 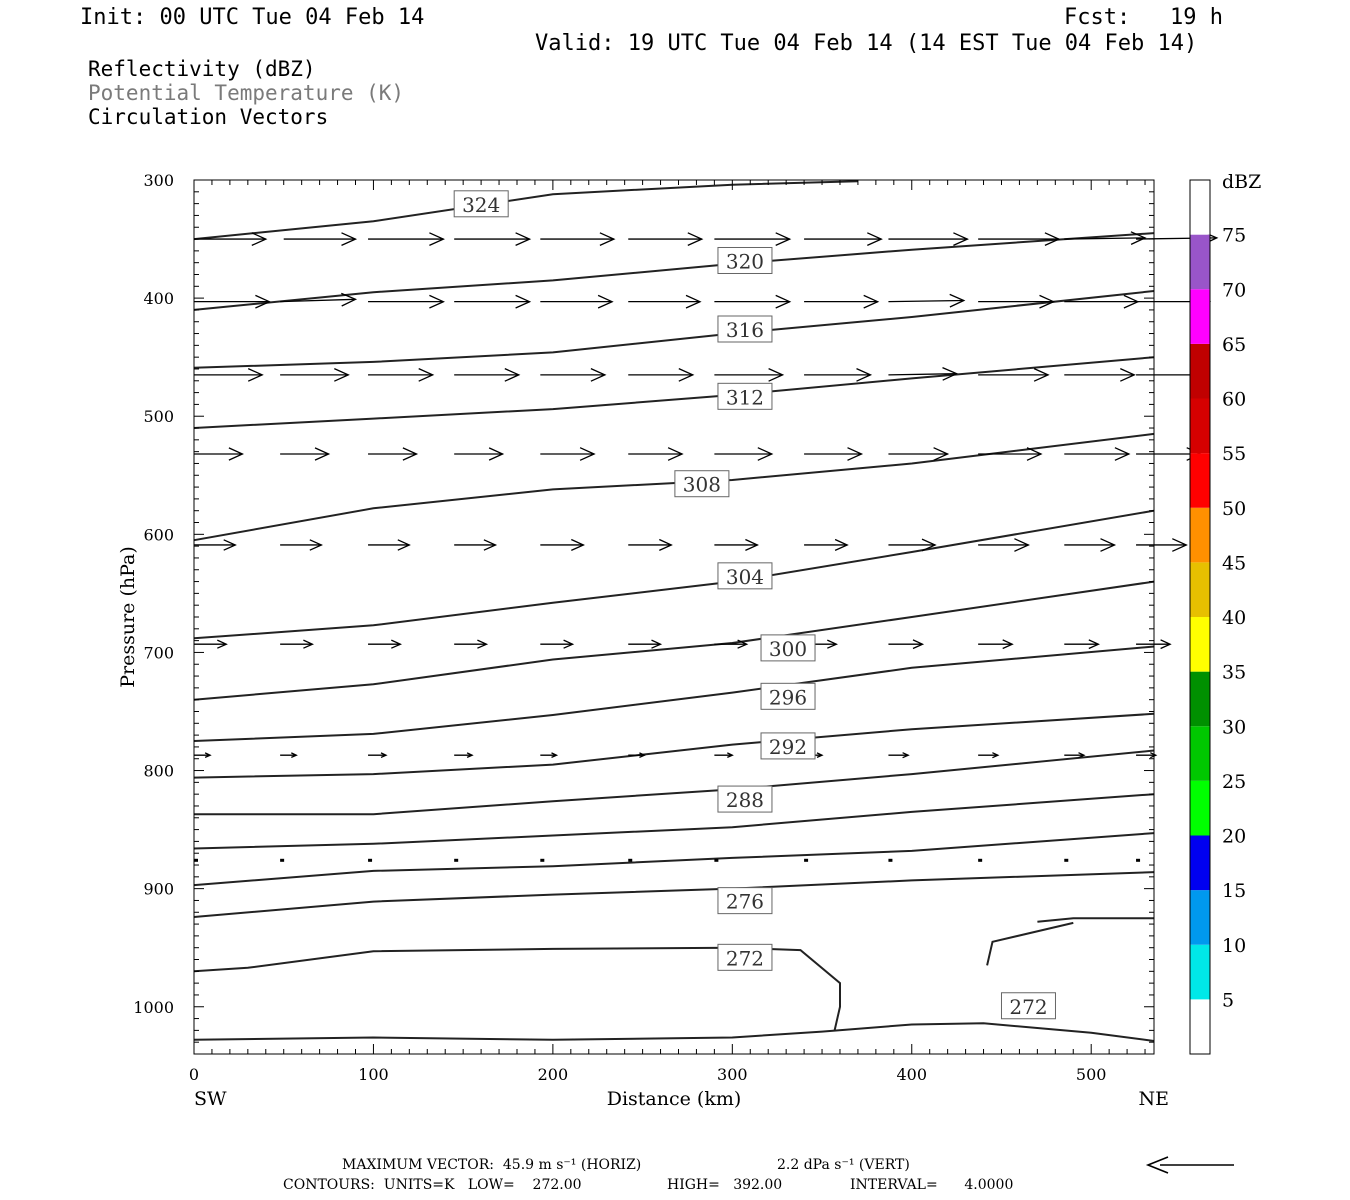 I want to click on color-scale-label: 15, so click(x=1234, y=891).